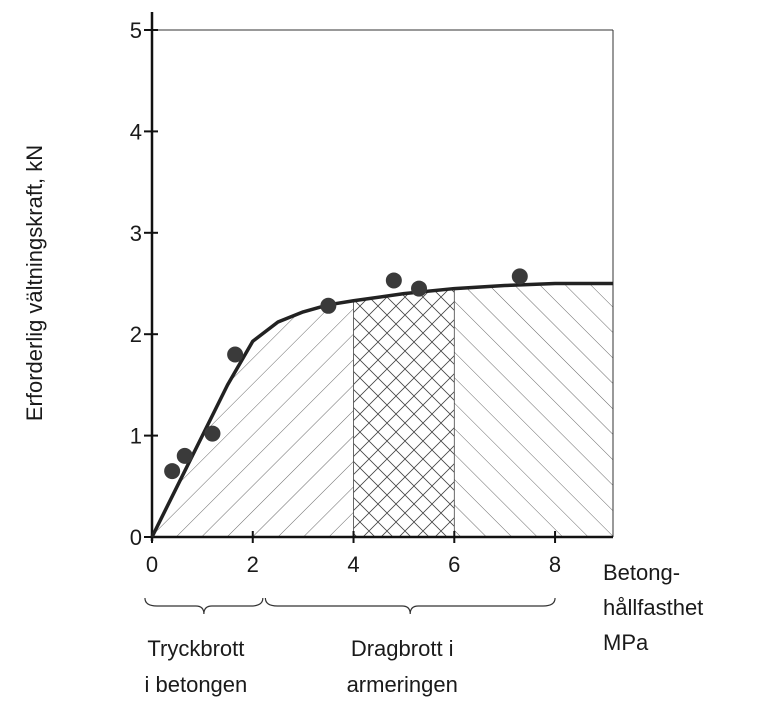 This screenshot has height=708, width=764. I want to click on y-axis-label: Erforderlig vältningskraft, kN, so click(34, 283).